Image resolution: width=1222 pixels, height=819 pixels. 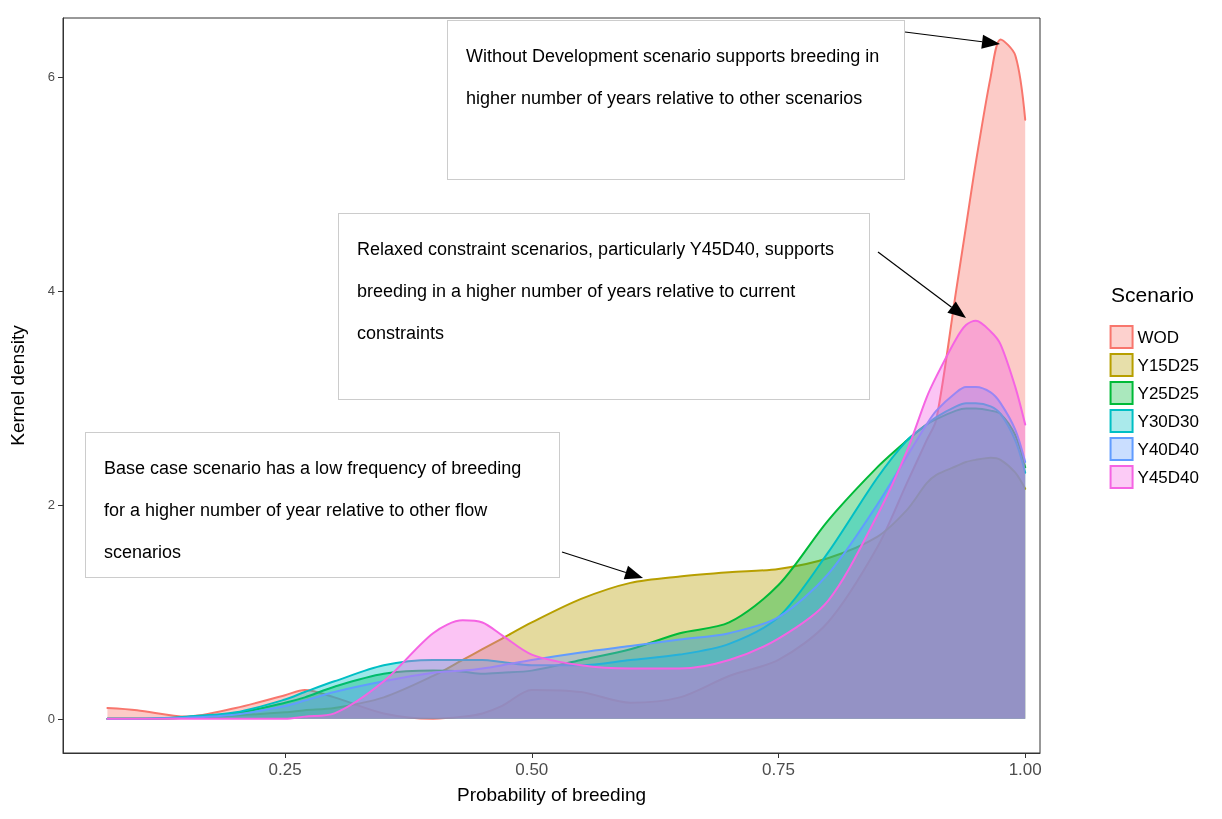 What do you see at coordinates (51, 77) in the screenshot?
I see `y-tick-label: 6` at bounding box center [51, 77].